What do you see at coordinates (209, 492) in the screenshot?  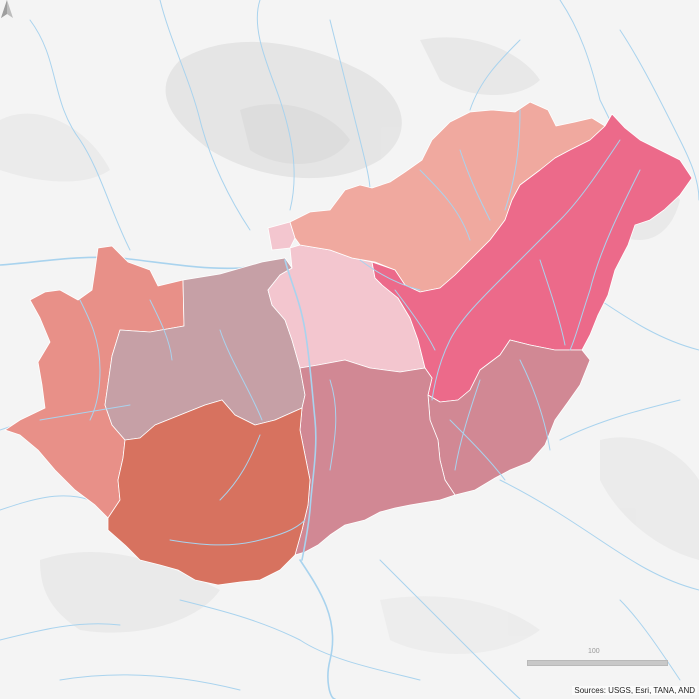 I see `region-southern-transdanubia` at bounding box center [209, 492].